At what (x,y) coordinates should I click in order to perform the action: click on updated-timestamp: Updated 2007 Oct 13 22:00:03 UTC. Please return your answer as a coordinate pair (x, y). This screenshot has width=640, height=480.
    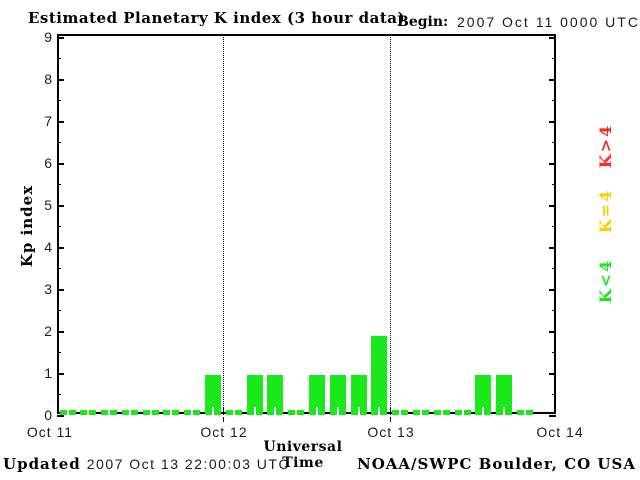
    Looking at the image, I should click on (146, 464).